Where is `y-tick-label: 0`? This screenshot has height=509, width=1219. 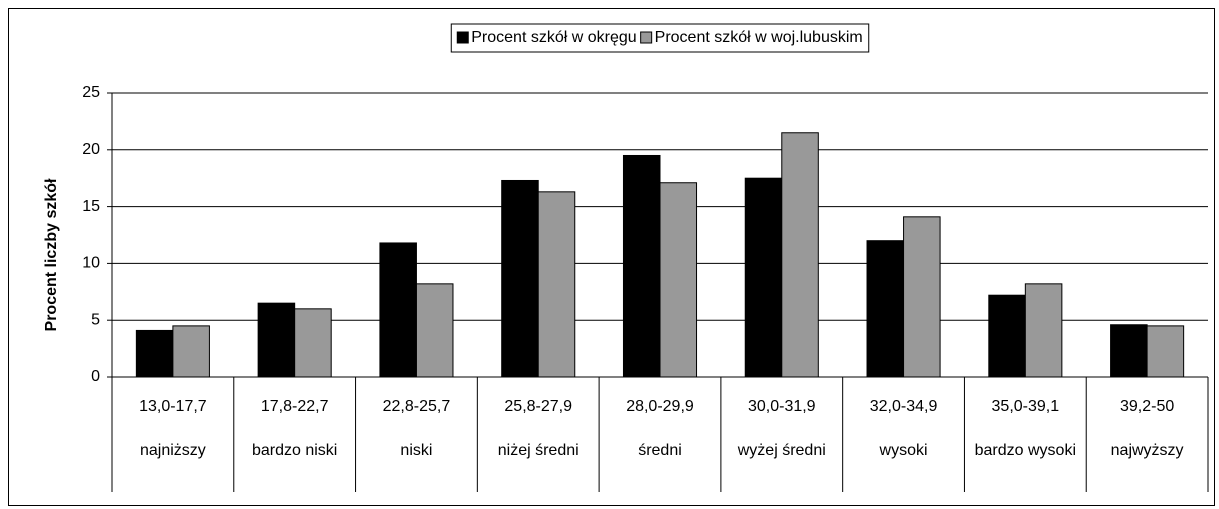
y-tick-label: 0 is located at coordinates (95, 376).